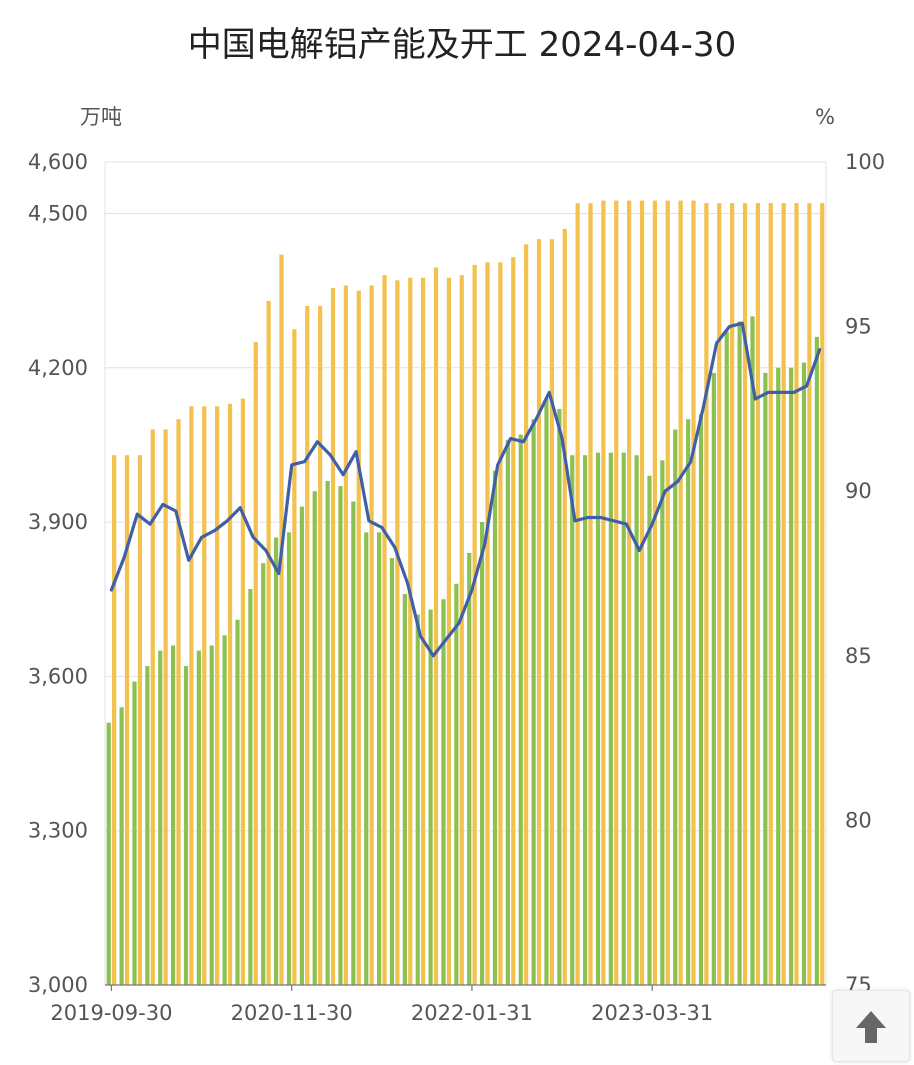  Describe the element at coordinates (101, 117) in the screenshot. I see `left-axis-unit: 万吨` at that location.